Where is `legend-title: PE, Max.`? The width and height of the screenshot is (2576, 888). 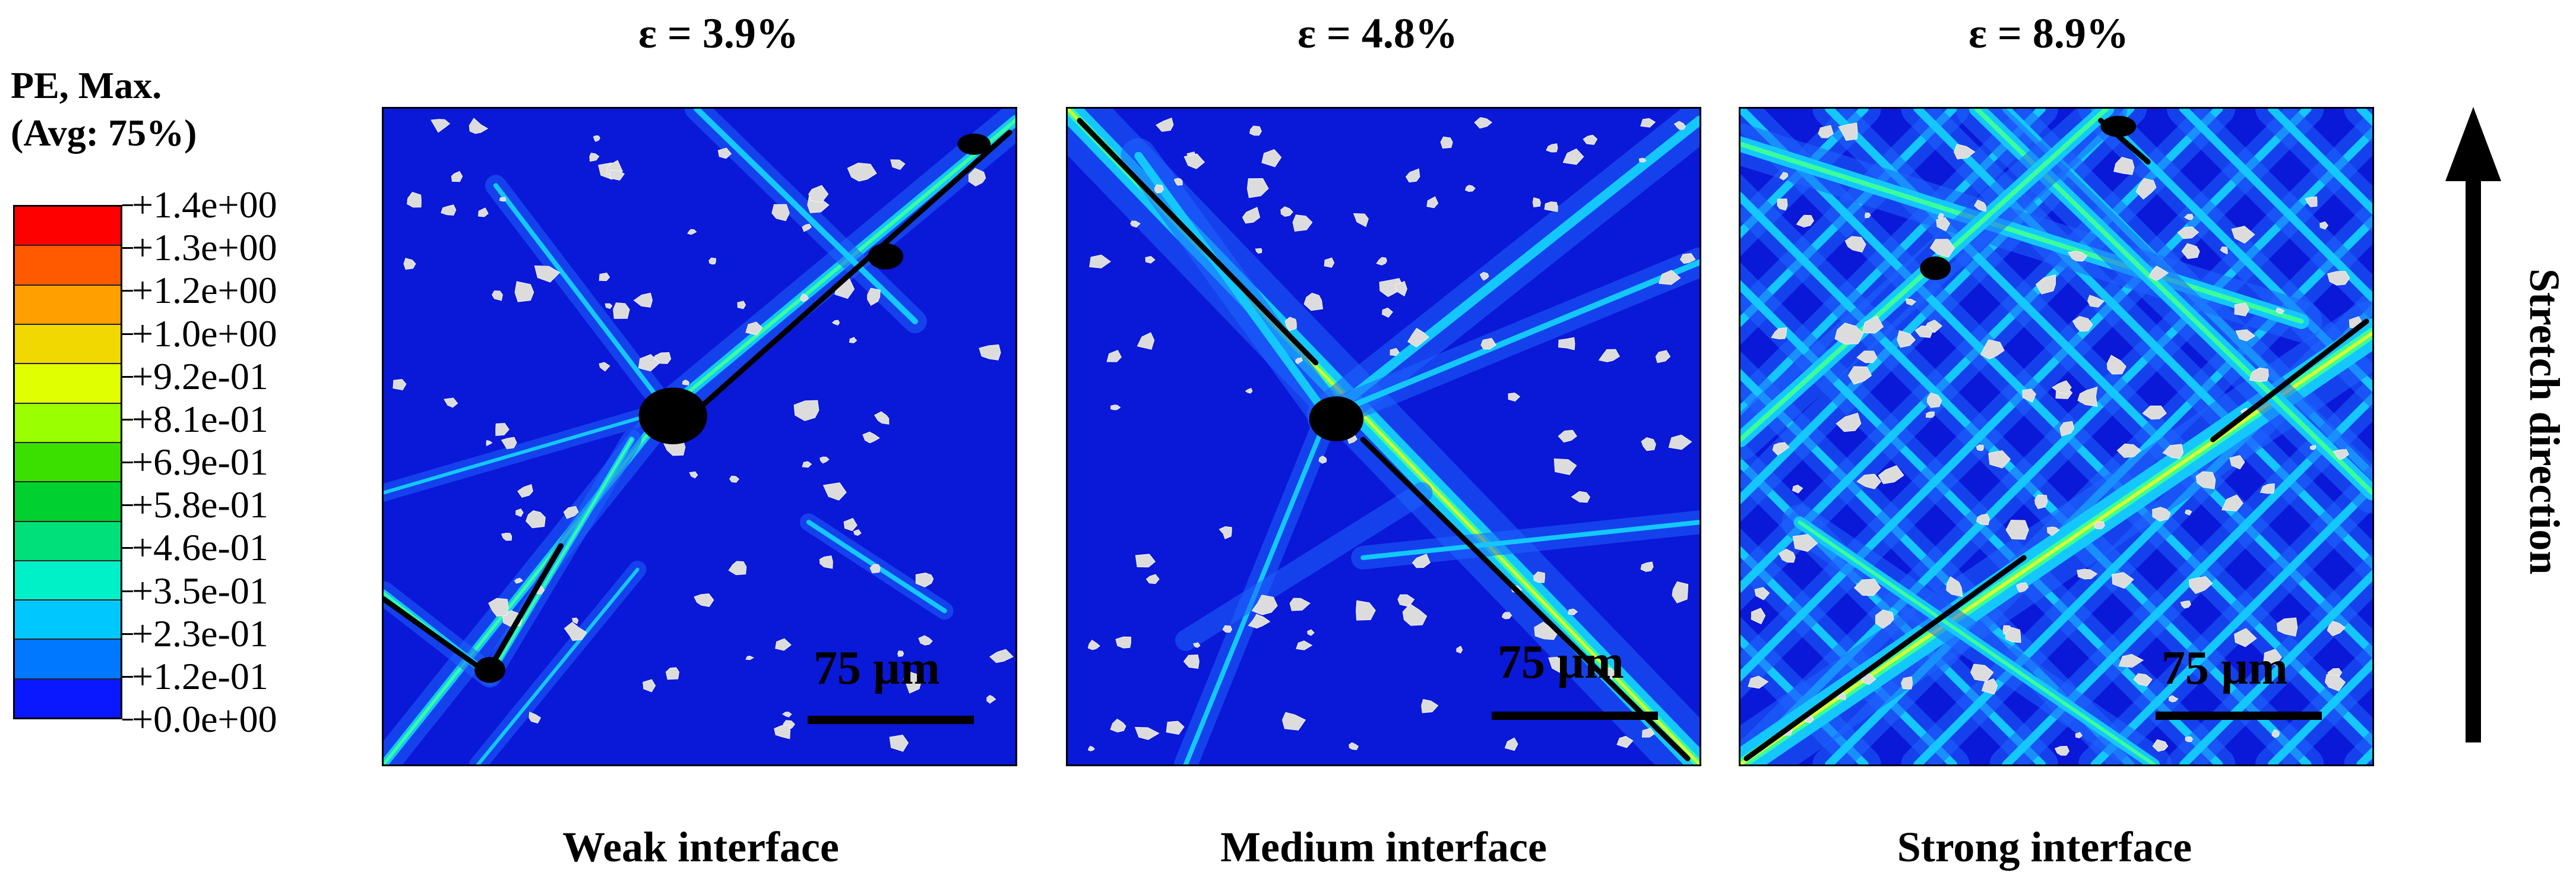
legend-title: PE, Max. is located at coordinates (86, 85).